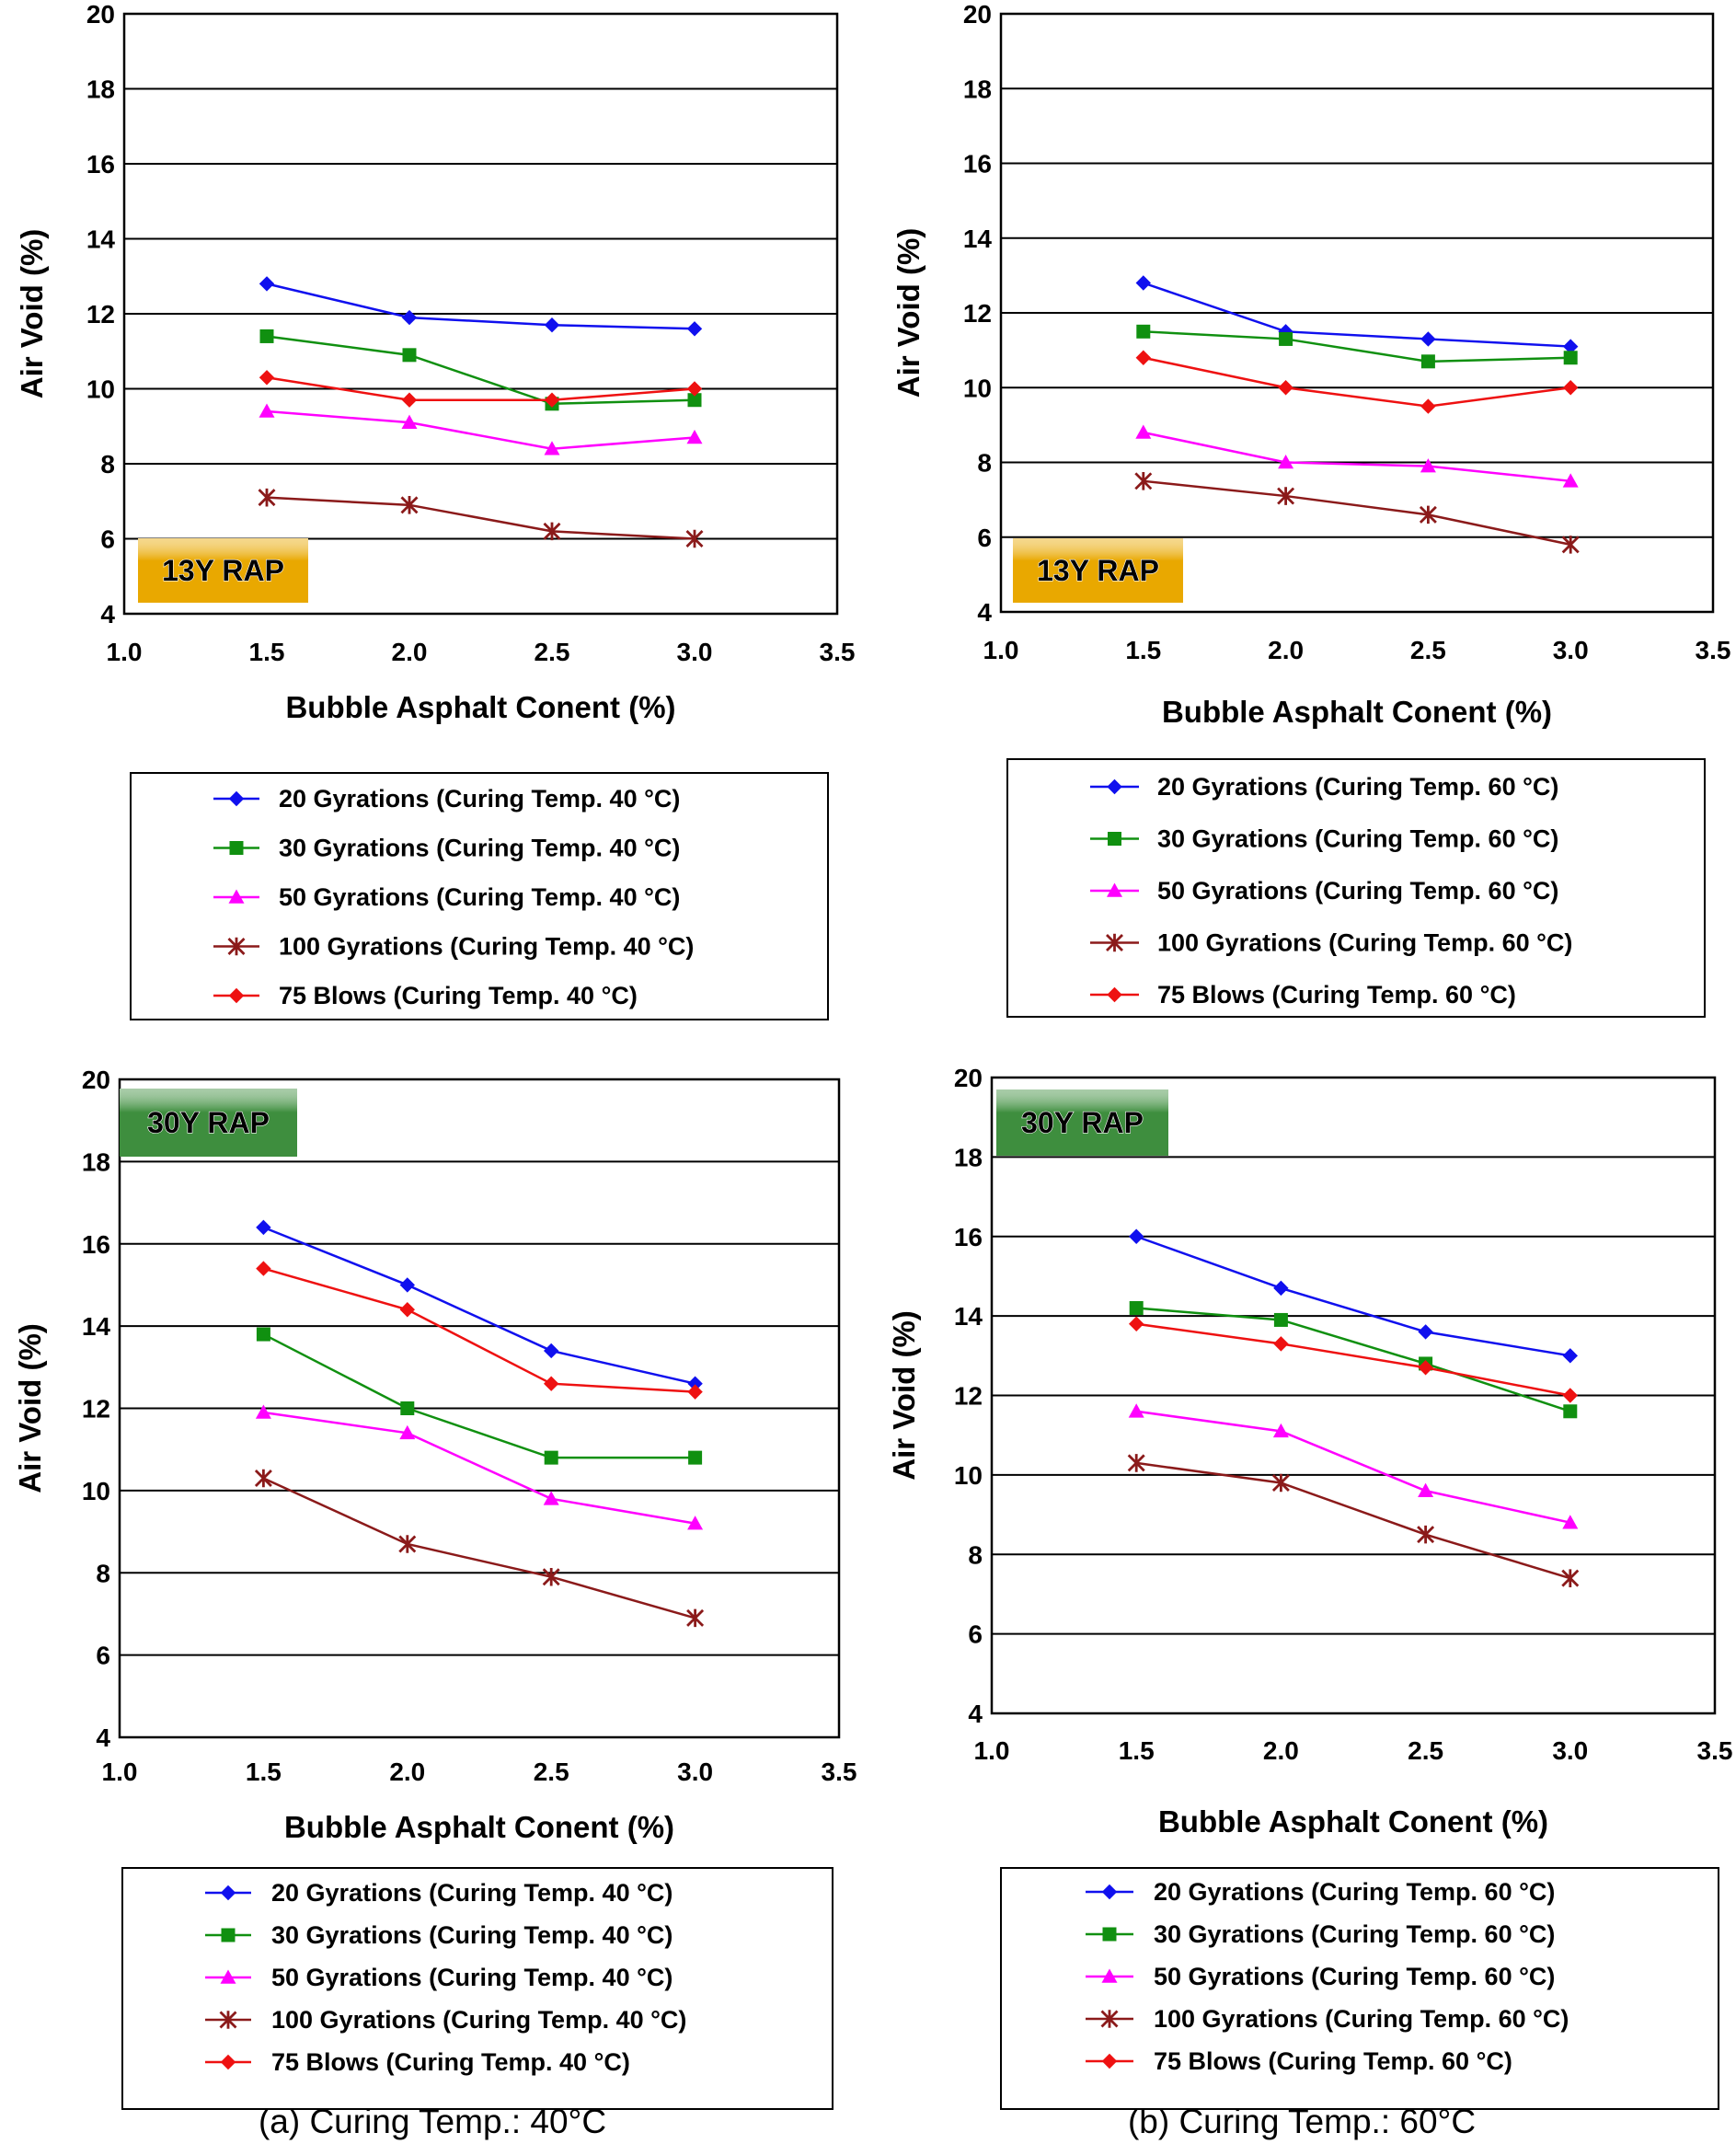  What do you see at coordinates (479, 897) in the screenshot?
I see `legend-label: 50 Gyrations (Curing Temp. 40 °C)` at bounding box center [479, 897].